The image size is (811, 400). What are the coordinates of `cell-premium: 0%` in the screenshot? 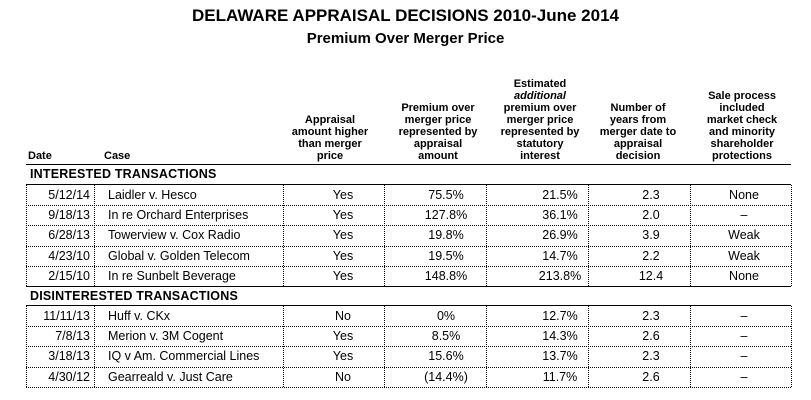 It's located at (446, 316).